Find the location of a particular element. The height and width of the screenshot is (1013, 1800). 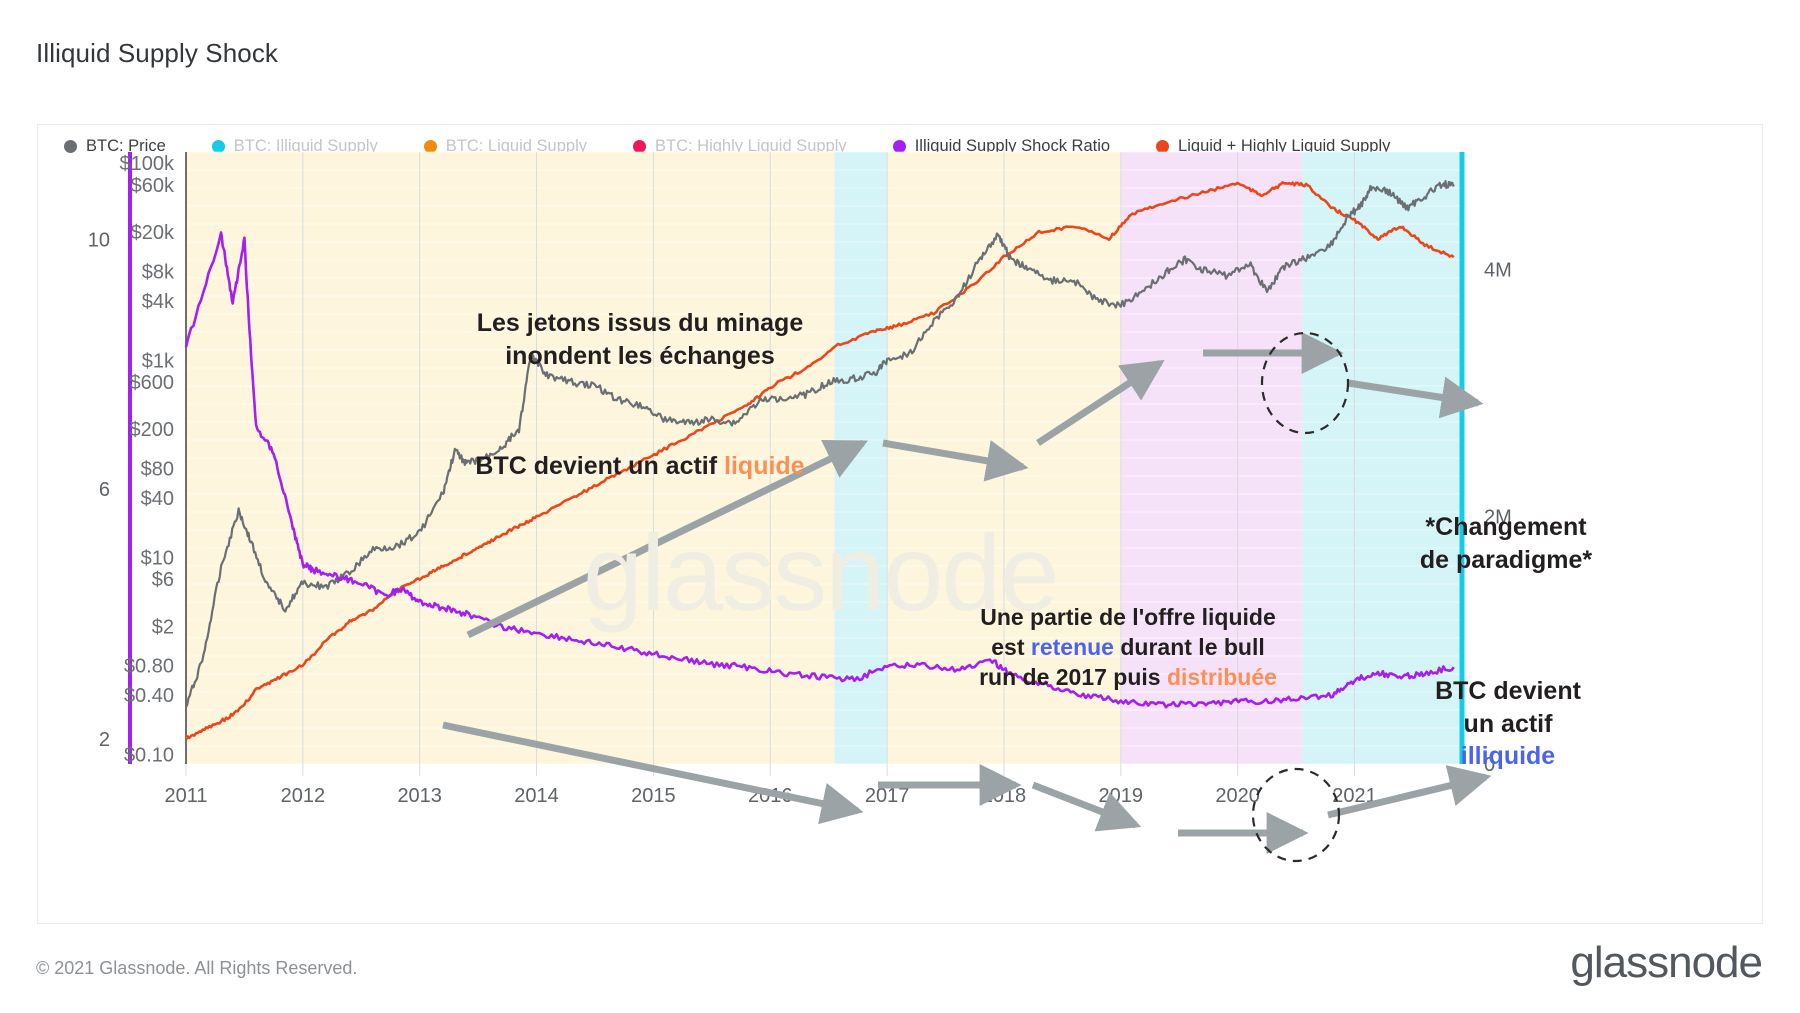

legend-item-1: BTC: Illiquid Supply is located at coordinates (294, 146).